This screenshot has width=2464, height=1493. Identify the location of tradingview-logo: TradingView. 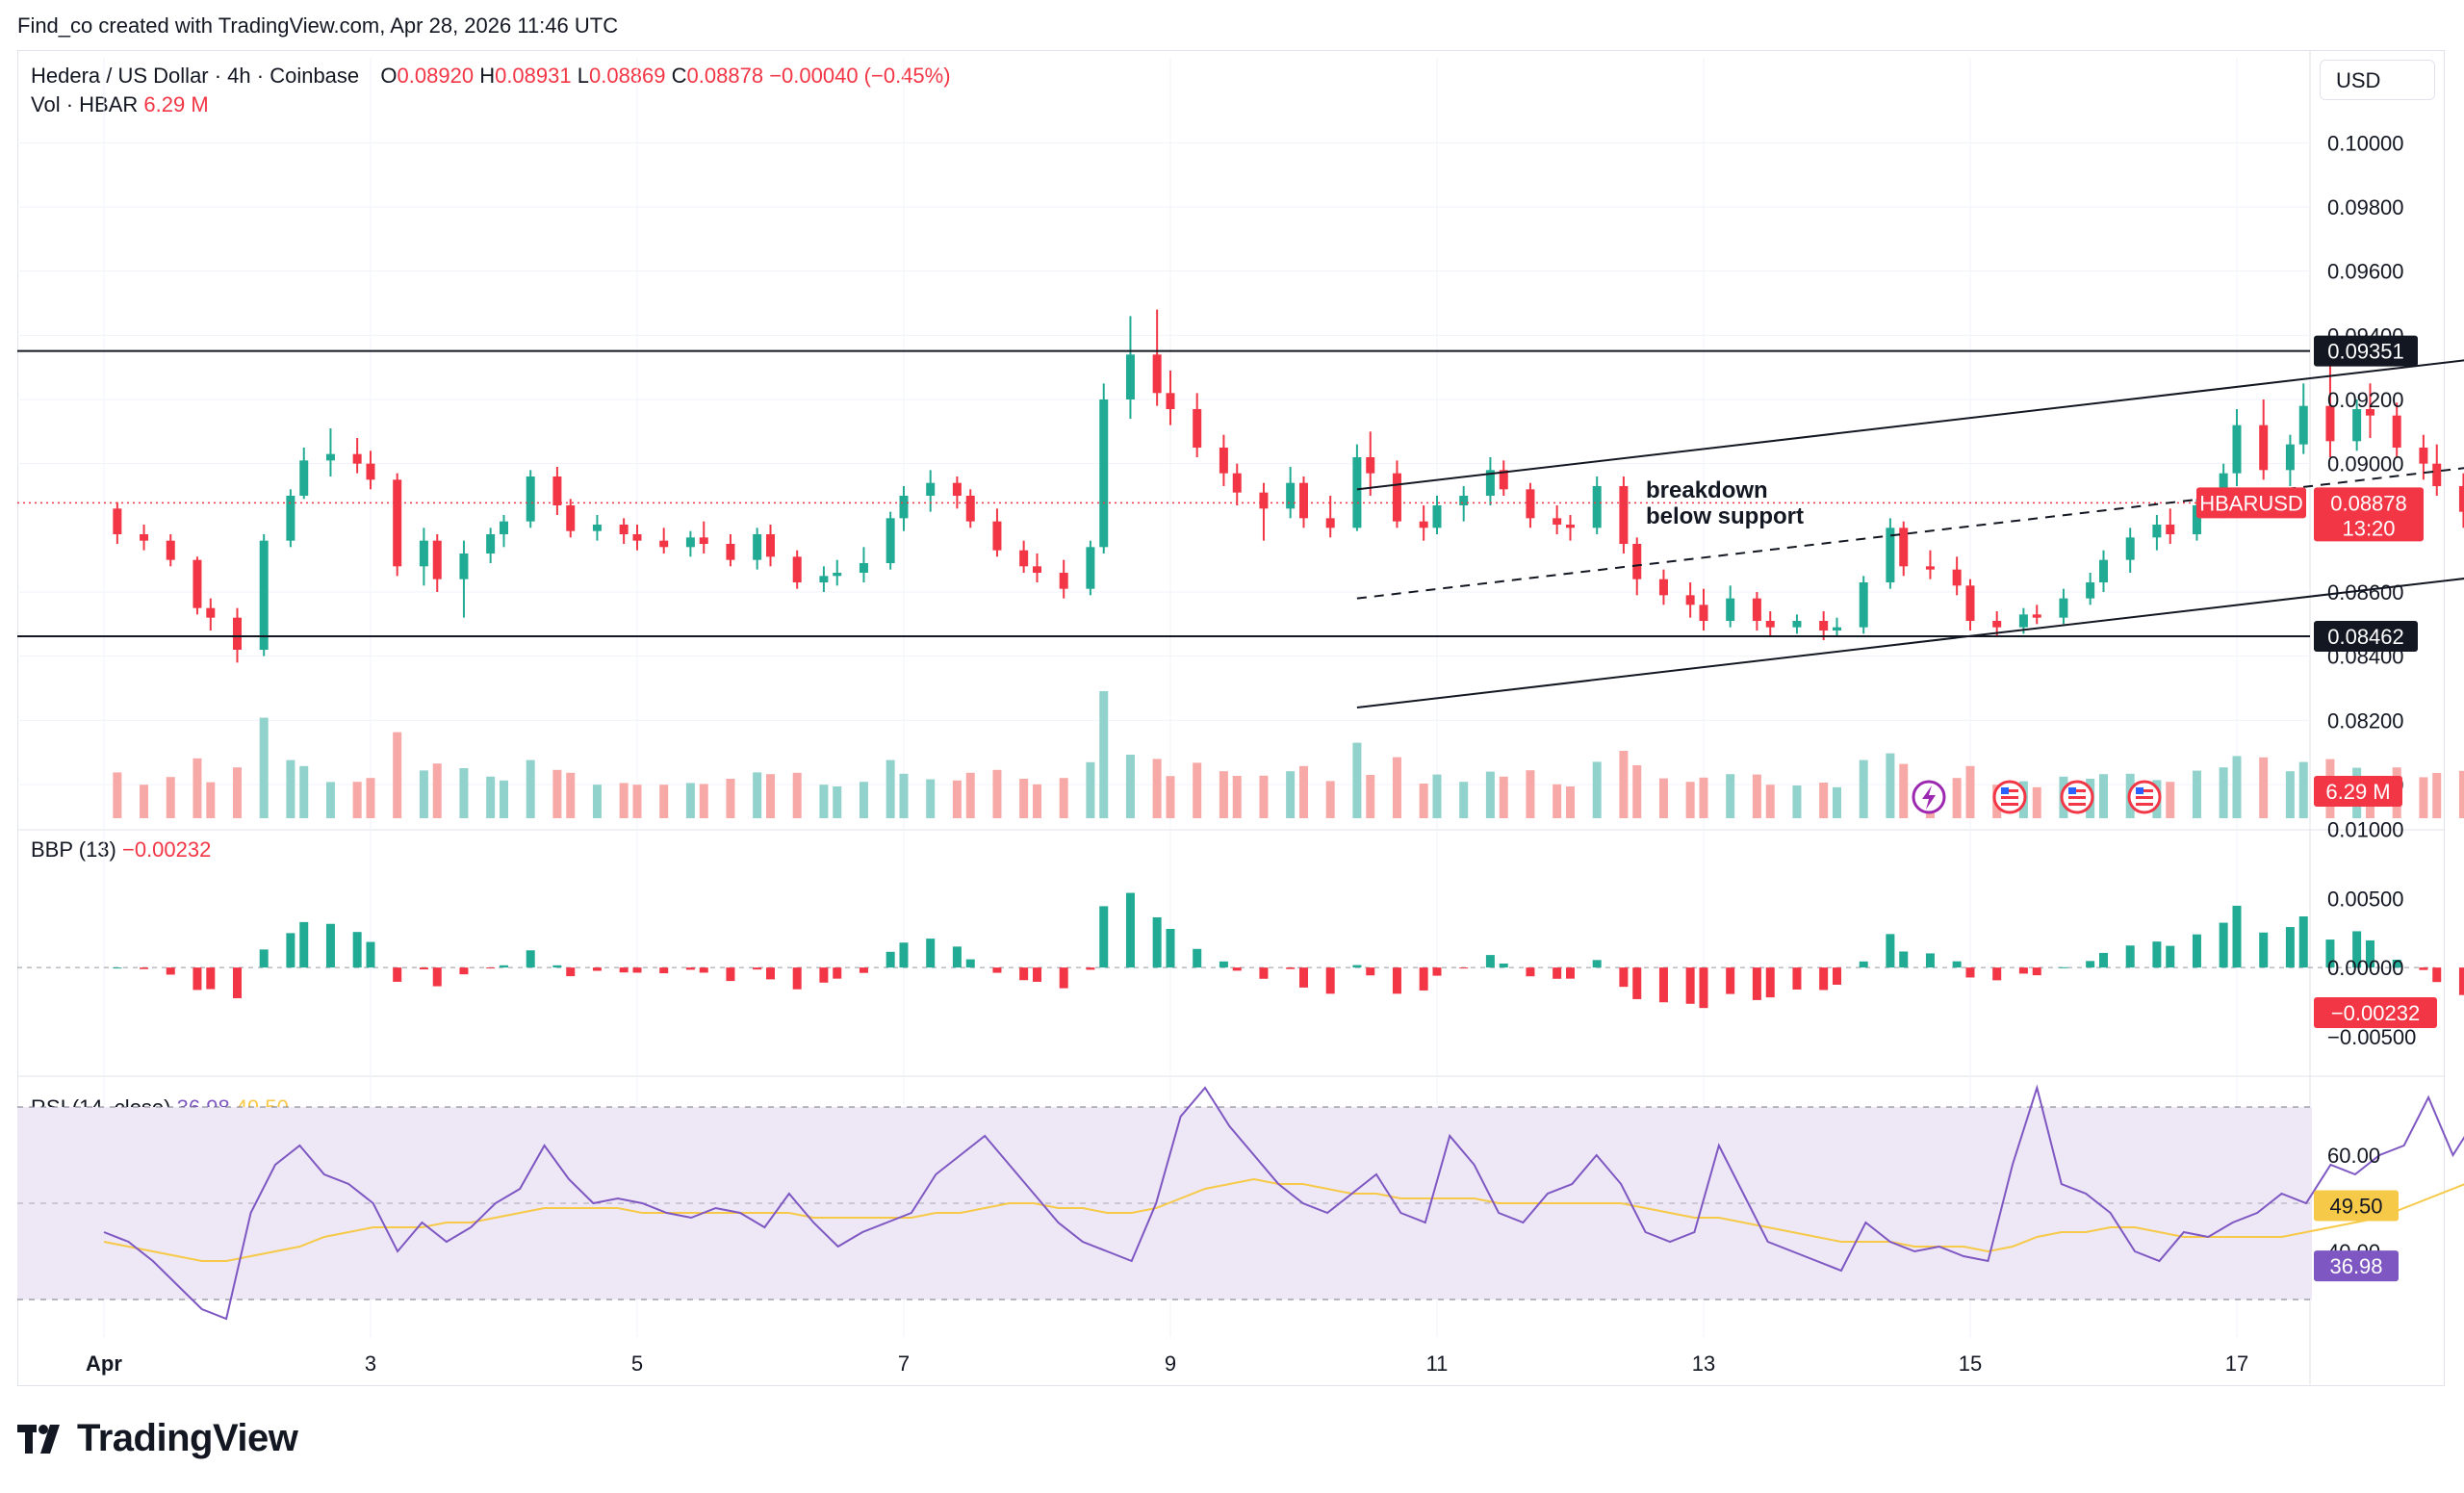
(157, 1438).